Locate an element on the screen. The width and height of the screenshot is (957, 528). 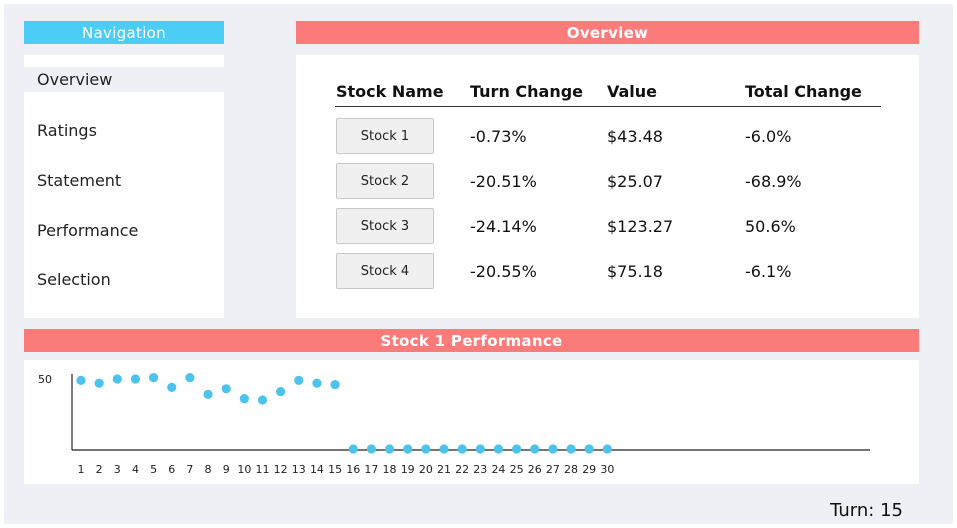
navigation-list is located at coordinates (124, 205).